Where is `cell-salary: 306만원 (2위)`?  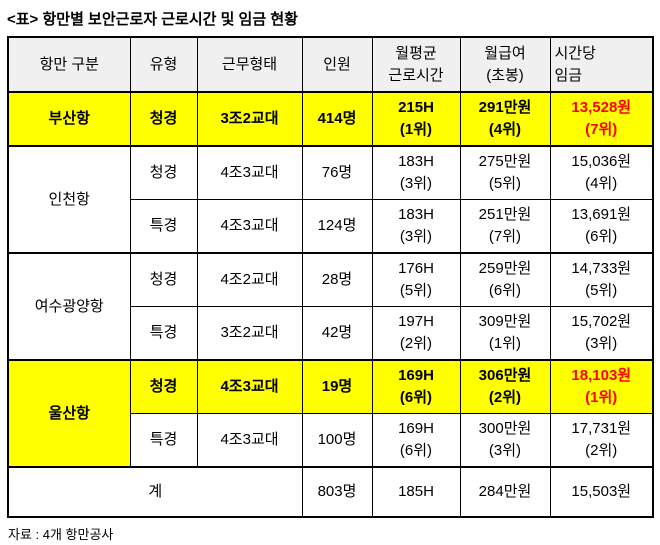 cell-salary: 306만원 (2위) is located at coordinates (505, 386).